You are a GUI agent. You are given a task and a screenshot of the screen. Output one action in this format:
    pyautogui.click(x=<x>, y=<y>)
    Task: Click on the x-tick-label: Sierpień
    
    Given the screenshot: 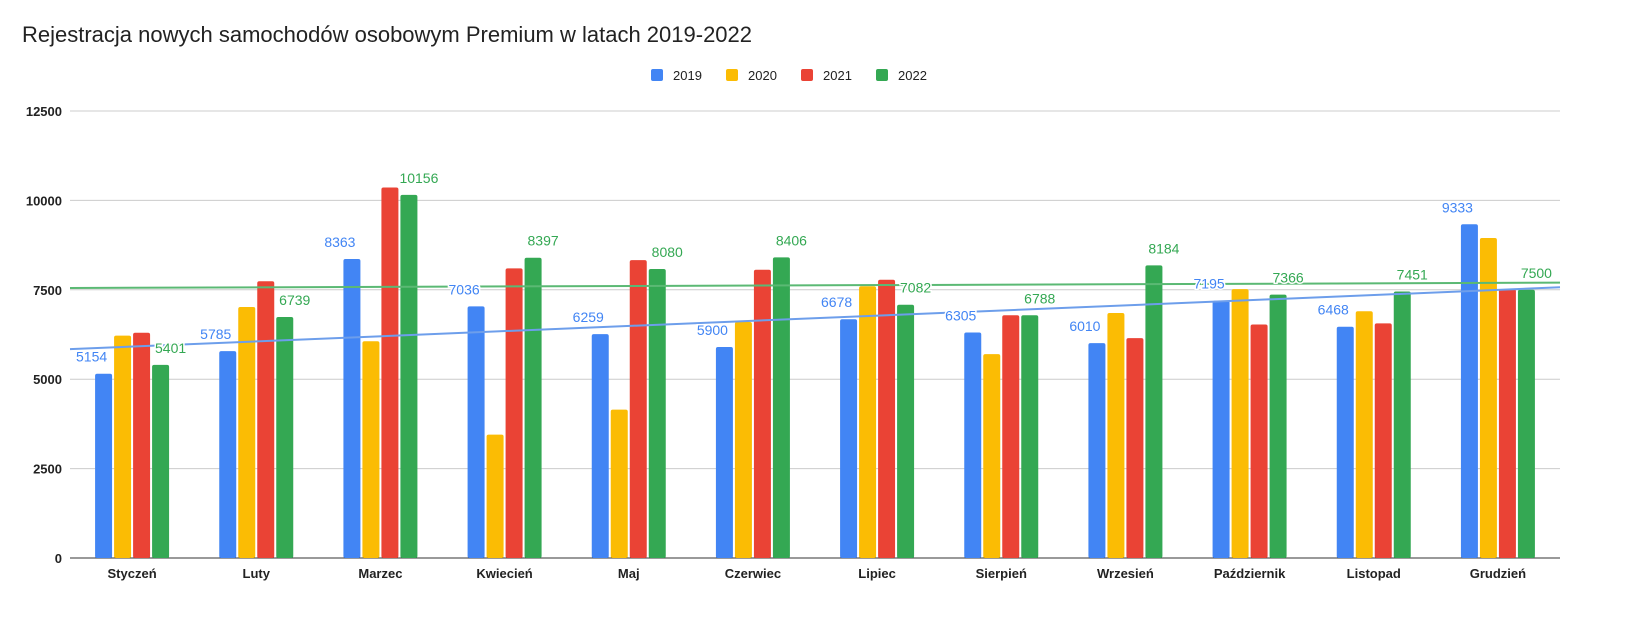 What is the action you would take?
    pyautogui.click(x=1001, y=573)
    